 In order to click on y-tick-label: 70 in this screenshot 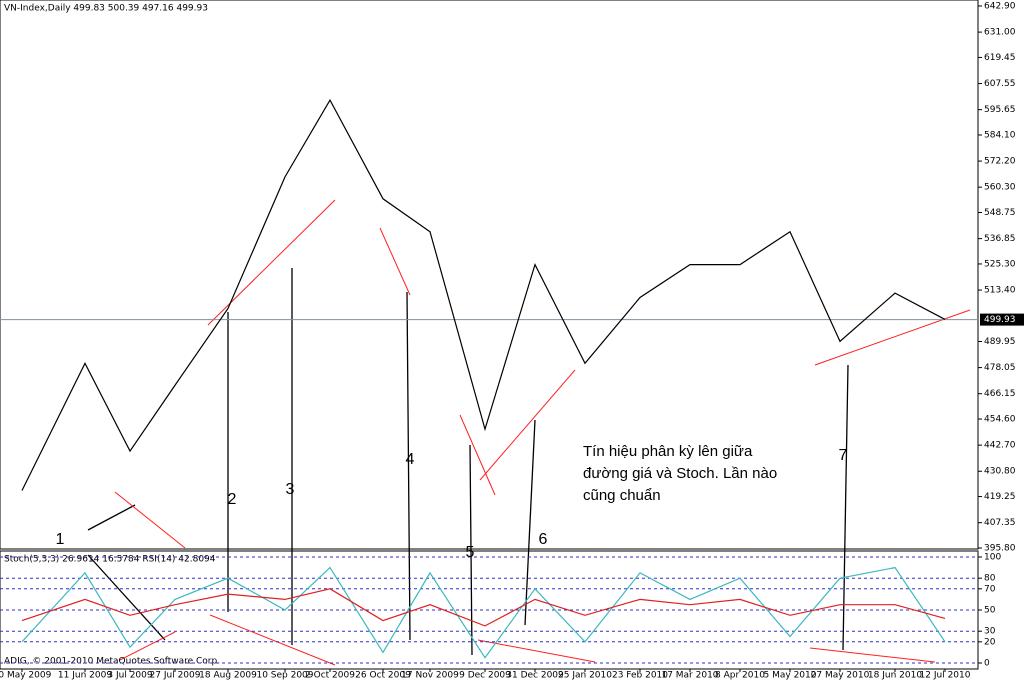, I will do `click(990, 589)`.